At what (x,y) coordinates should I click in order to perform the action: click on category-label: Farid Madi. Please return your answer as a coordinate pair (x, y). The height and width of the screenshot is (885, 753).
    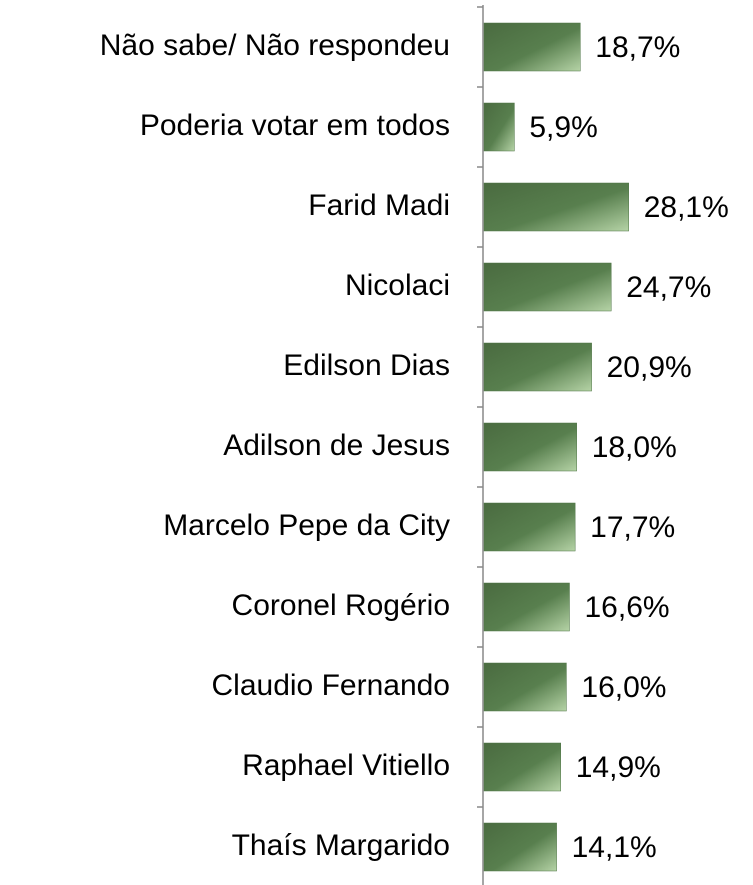
    Looking at the image, I should click on (379, 205).